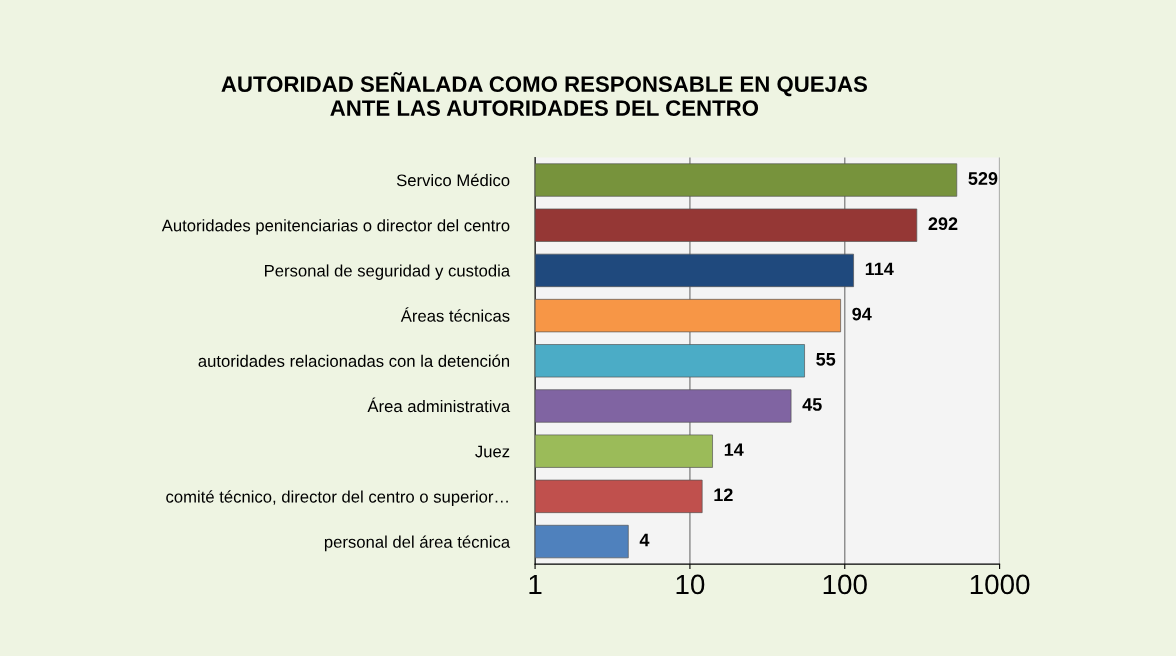 This screenshot has width=1176, height=656. What do you see at coordinates (943, 224) in the screenshot?
I see `data-label: 292` at bounding box center [943, 224].